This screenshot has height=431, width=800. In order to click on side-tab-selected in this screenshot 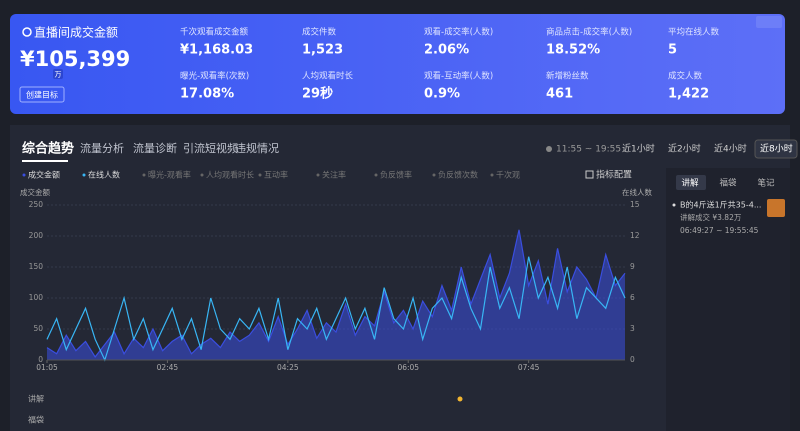, I will do `click(691, 182)`.